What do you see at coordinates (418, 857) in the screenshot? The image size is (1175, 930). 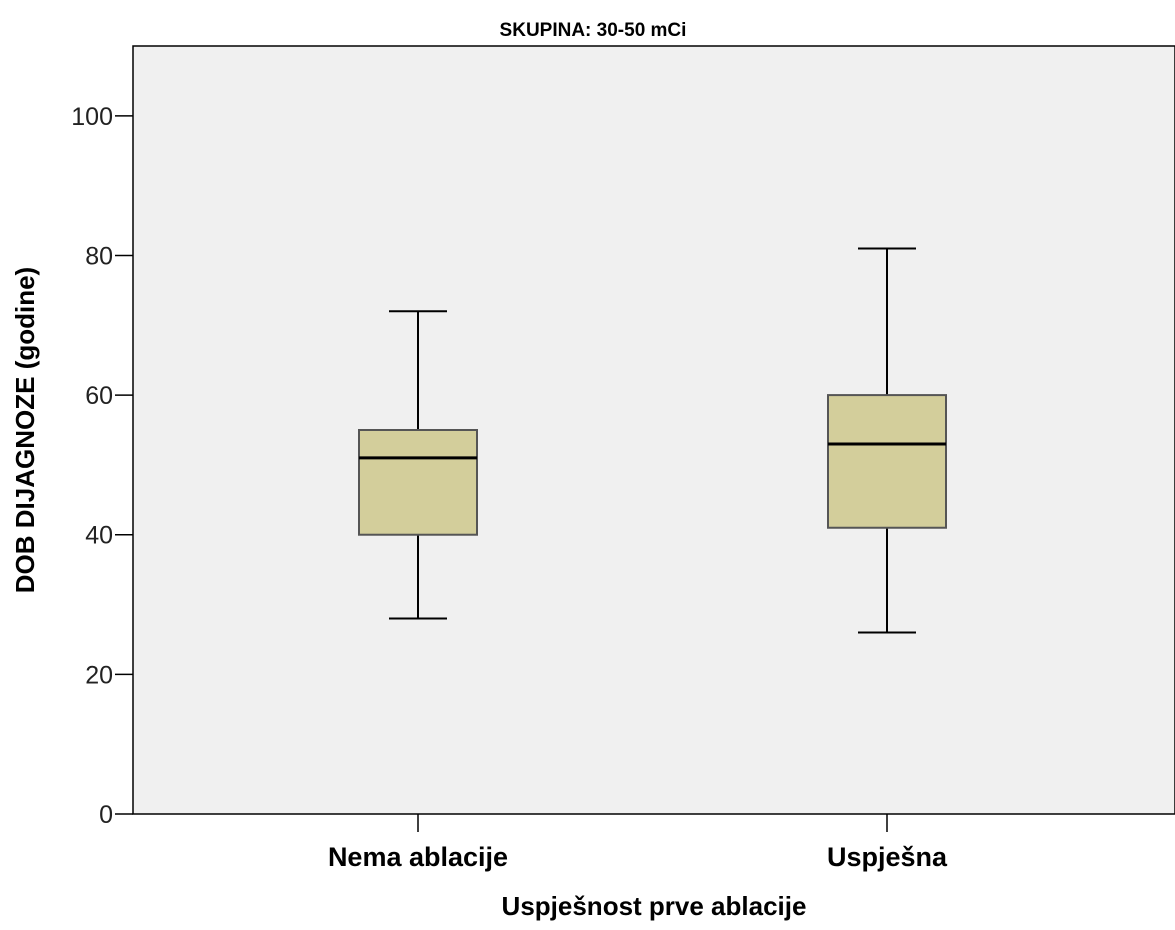 I see `x-tick-label: Nema ablacije` at bounding box center [418, 857].